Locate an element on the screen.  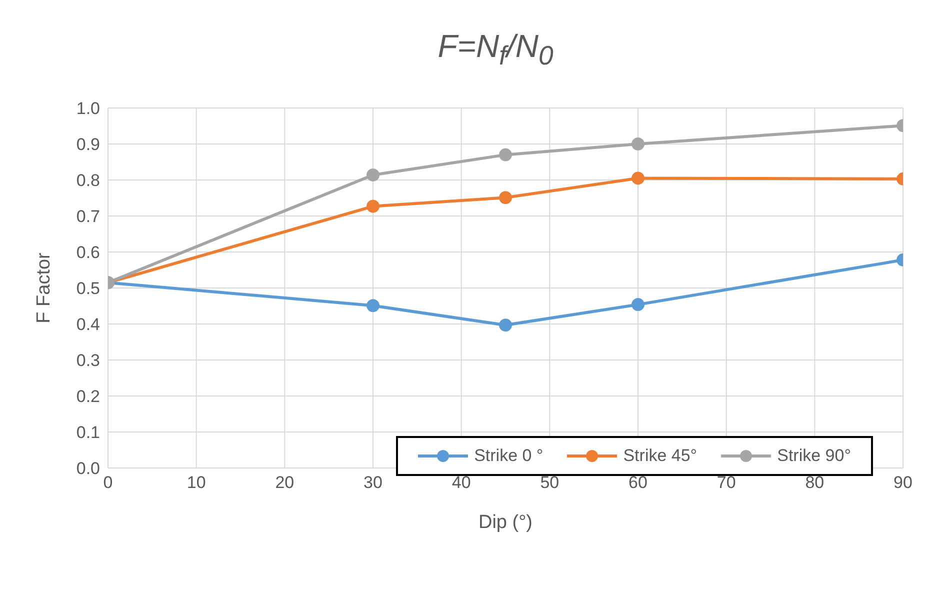
legend-label: Strike 45° is located at coordinates (660, 456).